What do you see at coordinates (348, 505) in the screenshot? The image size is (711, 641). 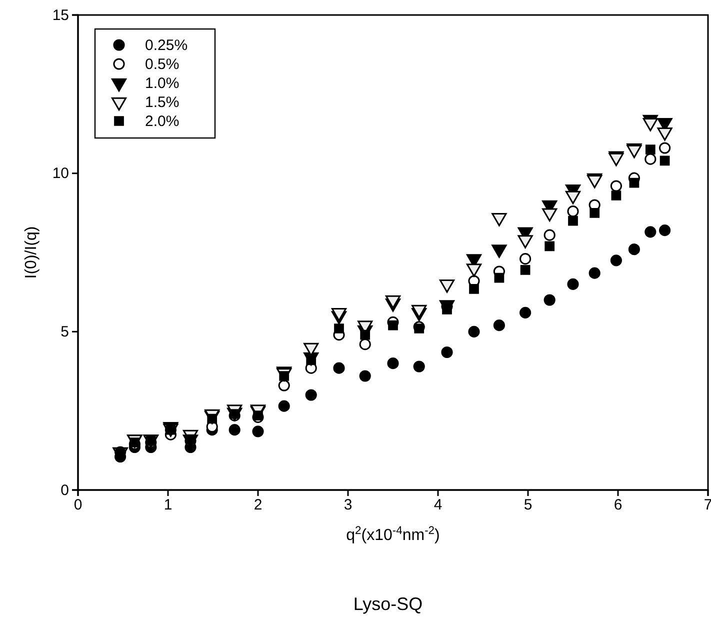 I see `x-tick-label: 3` at bounding box center [348, 505].